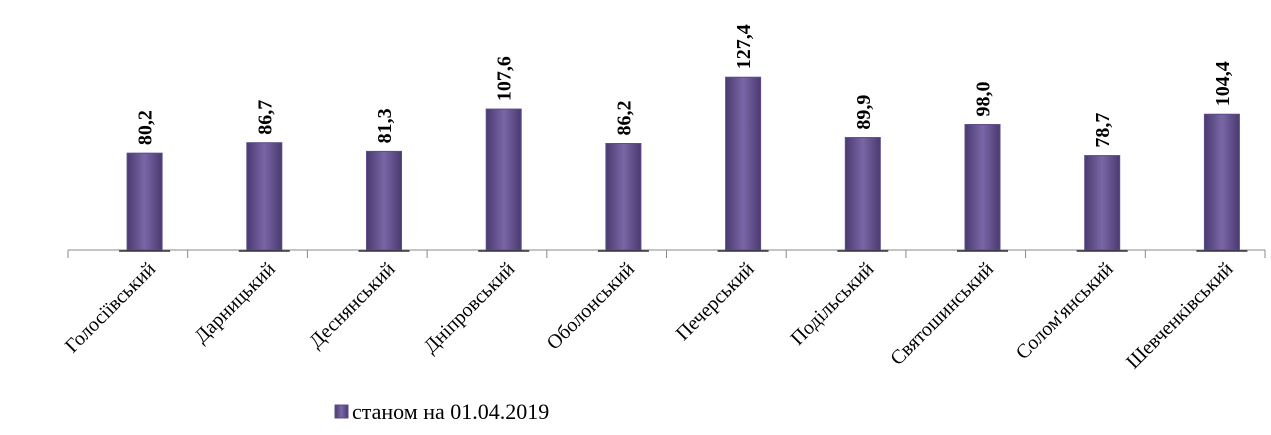  Describe the element at coordinates (833, 304) in the screenshot. I see `x-tick-label: Подільський` at that location.